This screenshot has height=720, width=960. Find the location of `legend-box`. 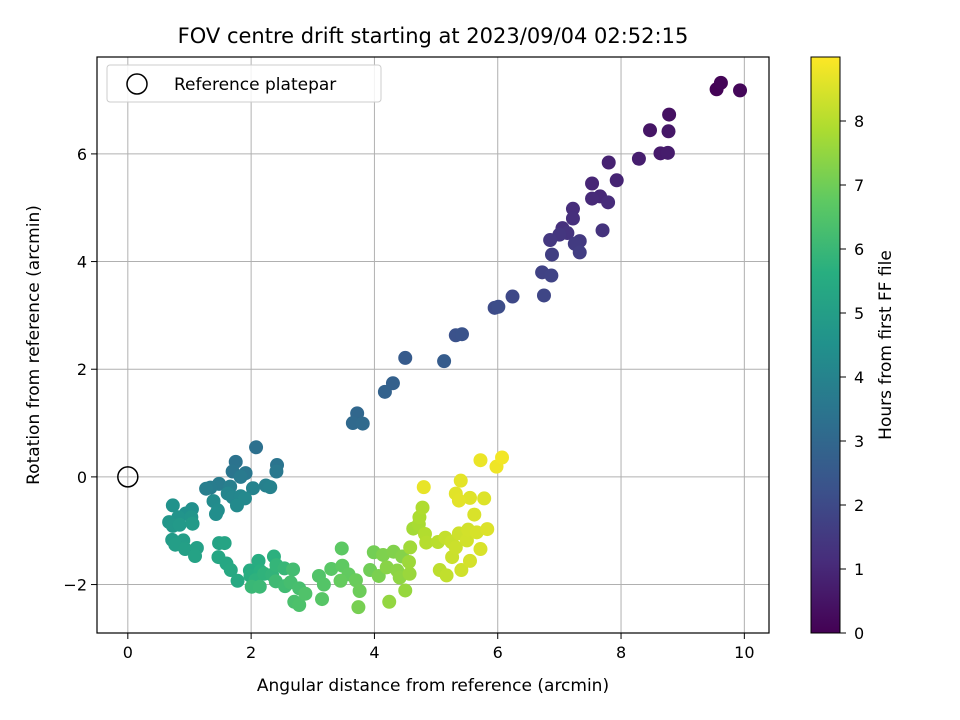

legend-box is located at coordinates (244, 83).